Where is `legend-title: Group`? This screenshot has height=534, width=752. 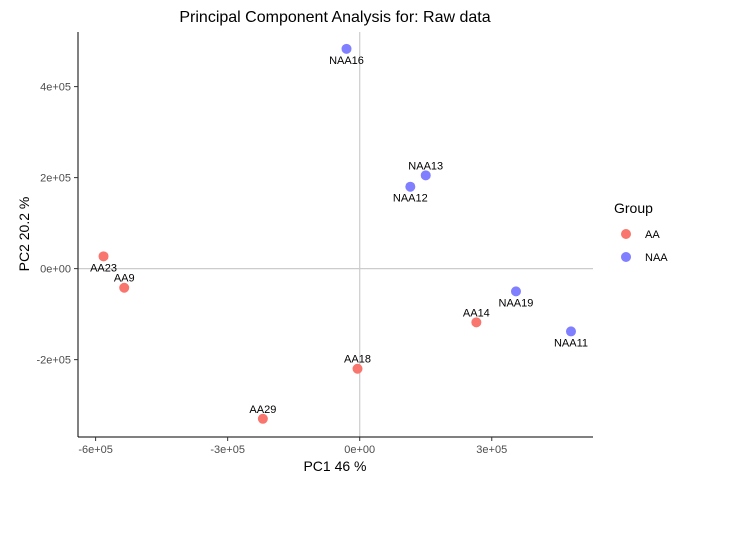
legend-title: Group is located at coordinates (633, 208).